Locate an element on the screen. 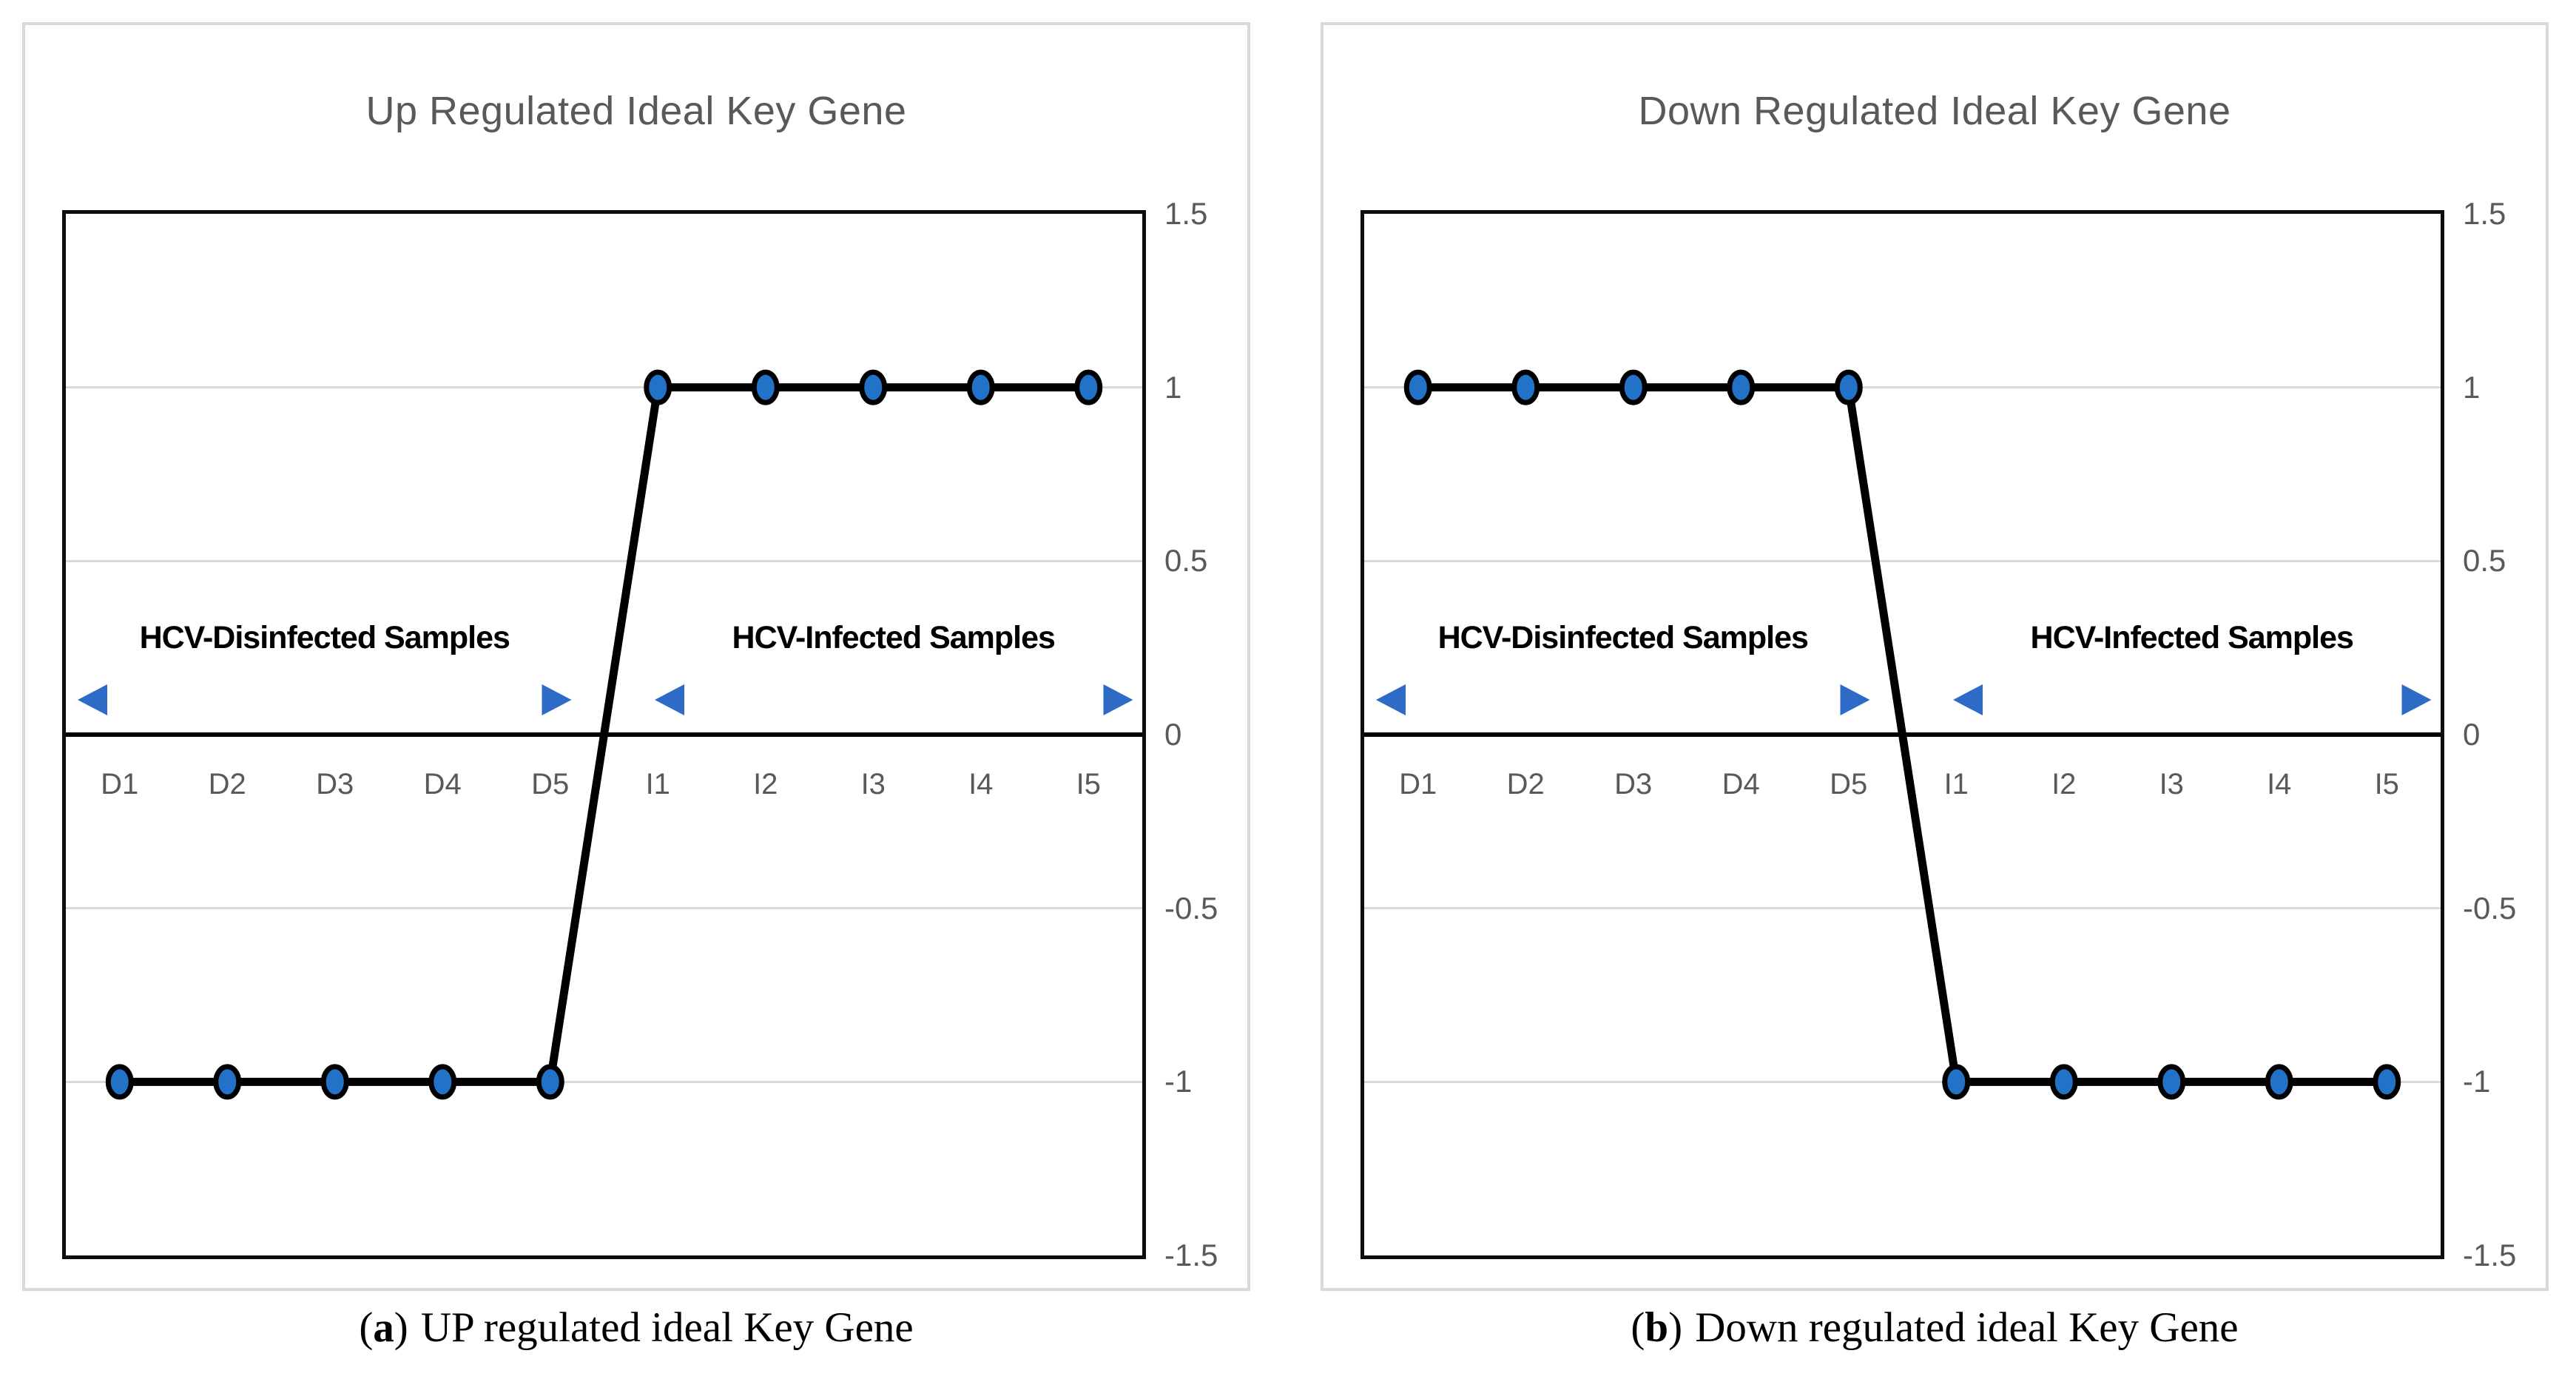 This screenshot has width=2576, height=1396. chart-title: Down Regulated Ideal Key Gene is located at coordinates (1934, 111).